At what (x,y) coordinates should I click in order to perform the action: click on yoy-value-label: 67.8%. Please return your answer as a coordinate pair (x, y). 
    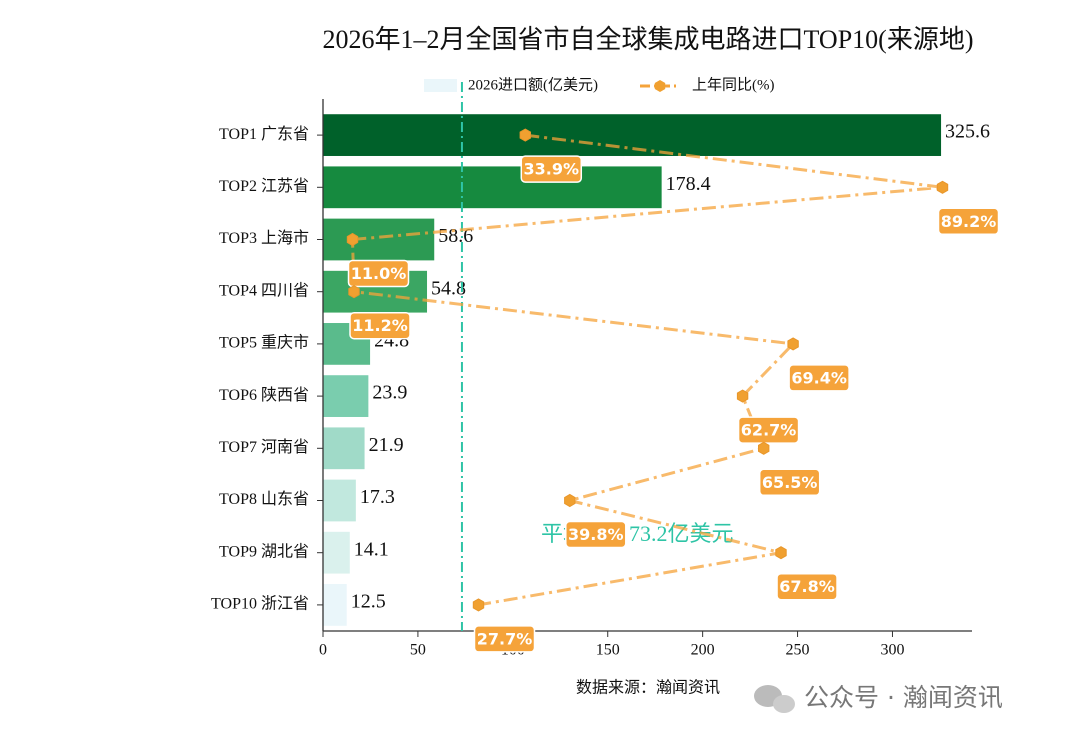
    Looking at the image, I should click on (807, 586).